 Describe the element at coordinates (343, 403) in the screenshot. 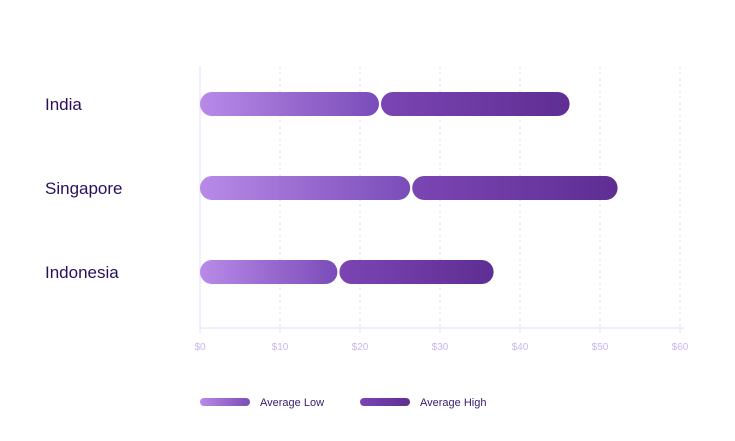

I see `legend: Average Low Average High` at that location.